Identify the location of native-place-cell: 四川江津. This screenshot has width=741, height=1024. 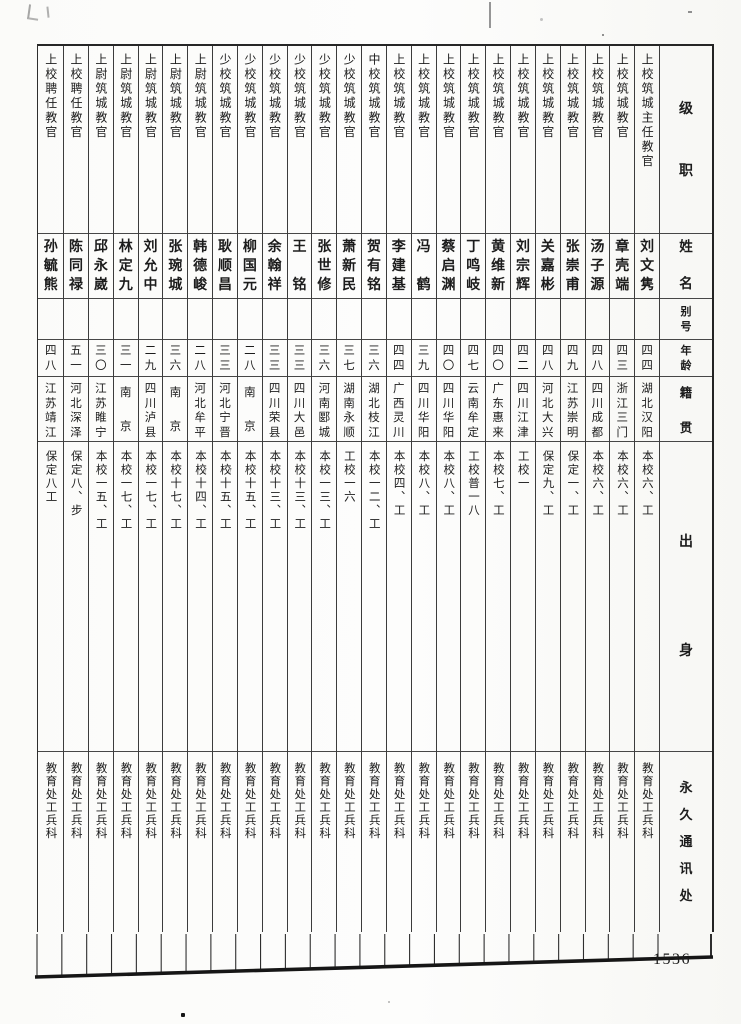
(523, 409).